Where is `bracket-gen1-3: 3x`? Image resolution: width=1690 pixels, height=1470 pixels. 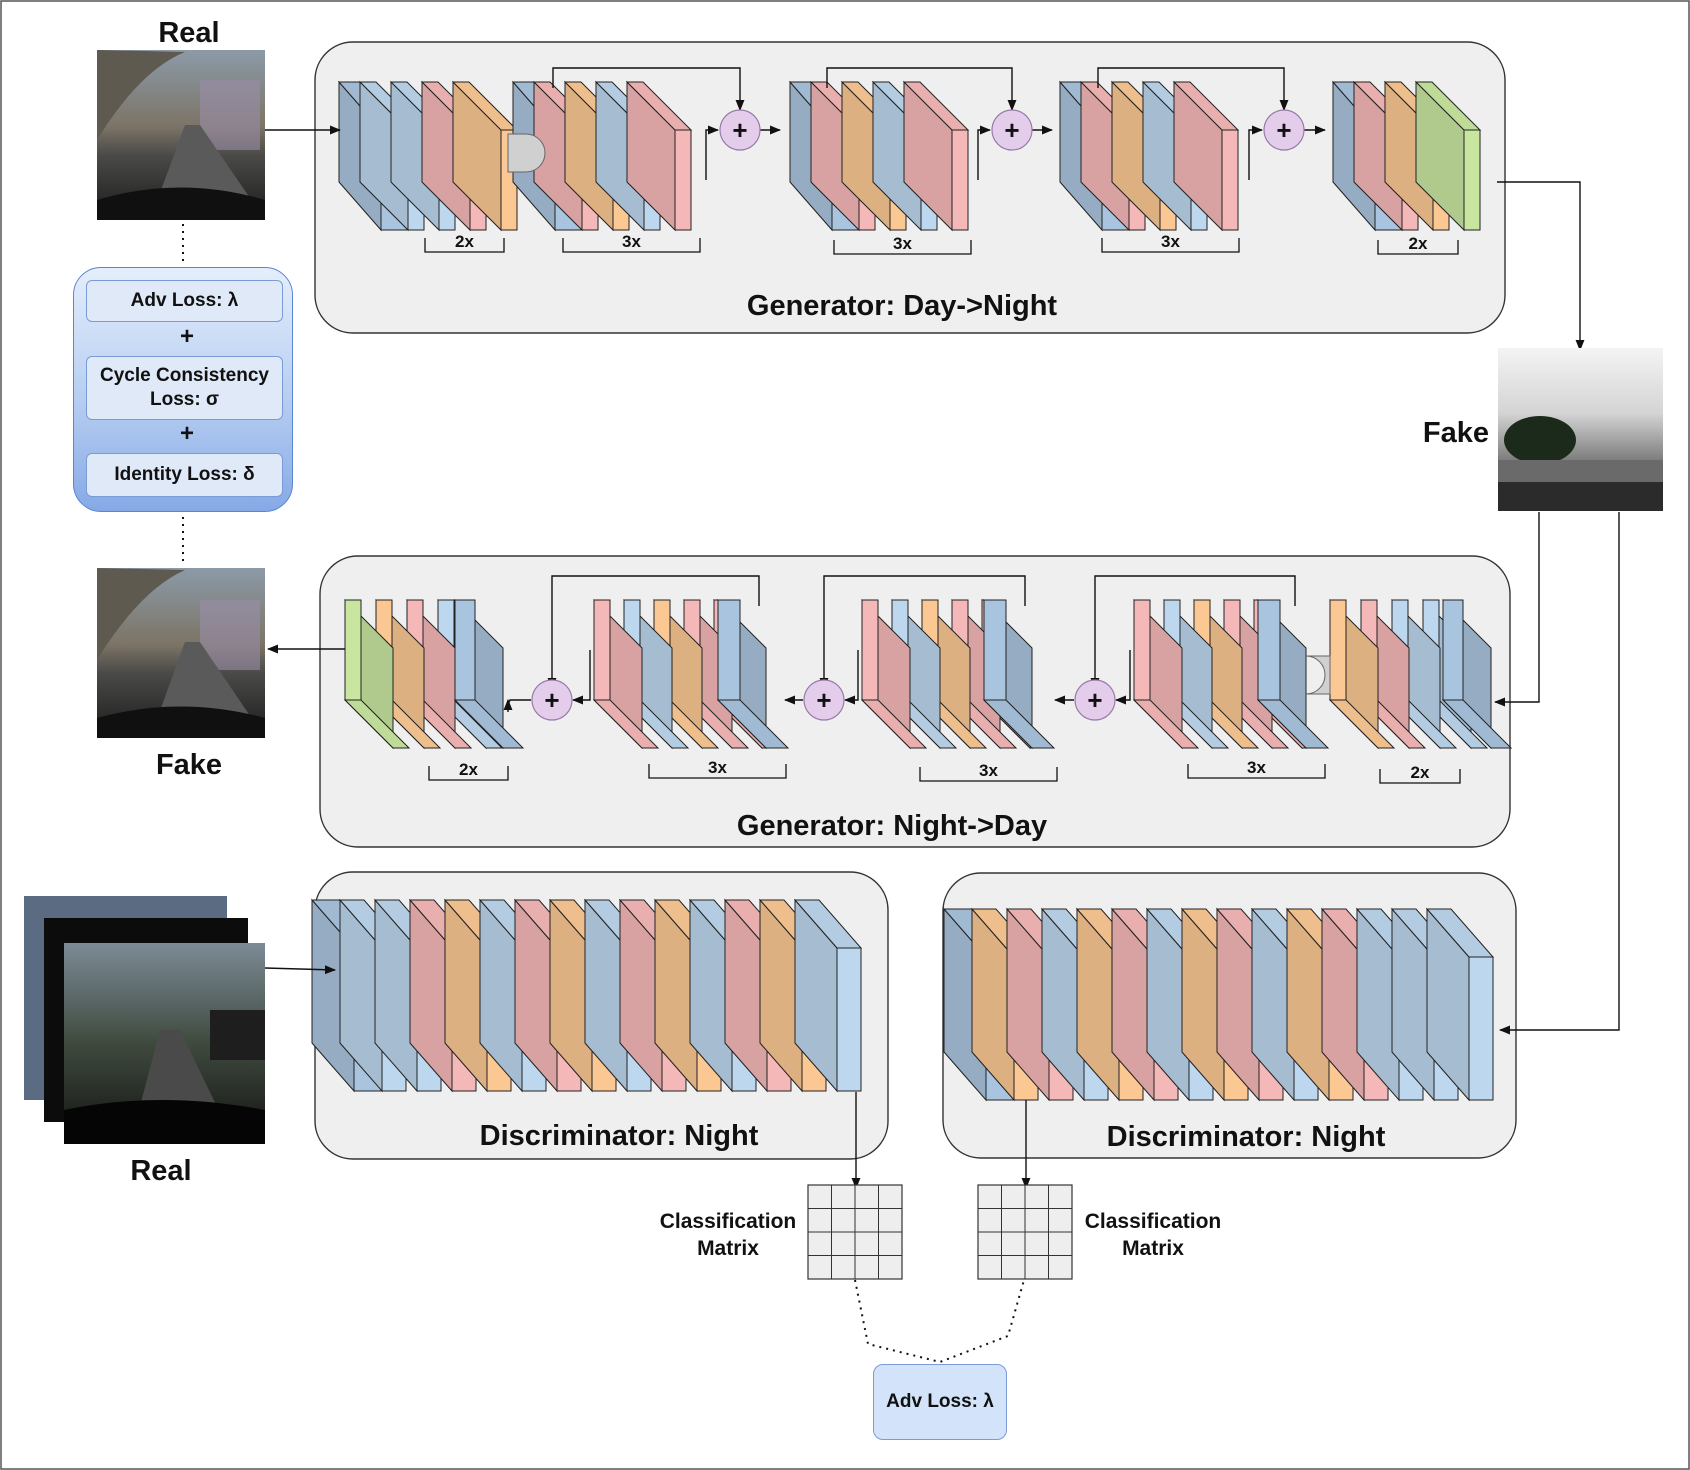 bracket-gen1-3: 3x is located at coordinates (902, 244).